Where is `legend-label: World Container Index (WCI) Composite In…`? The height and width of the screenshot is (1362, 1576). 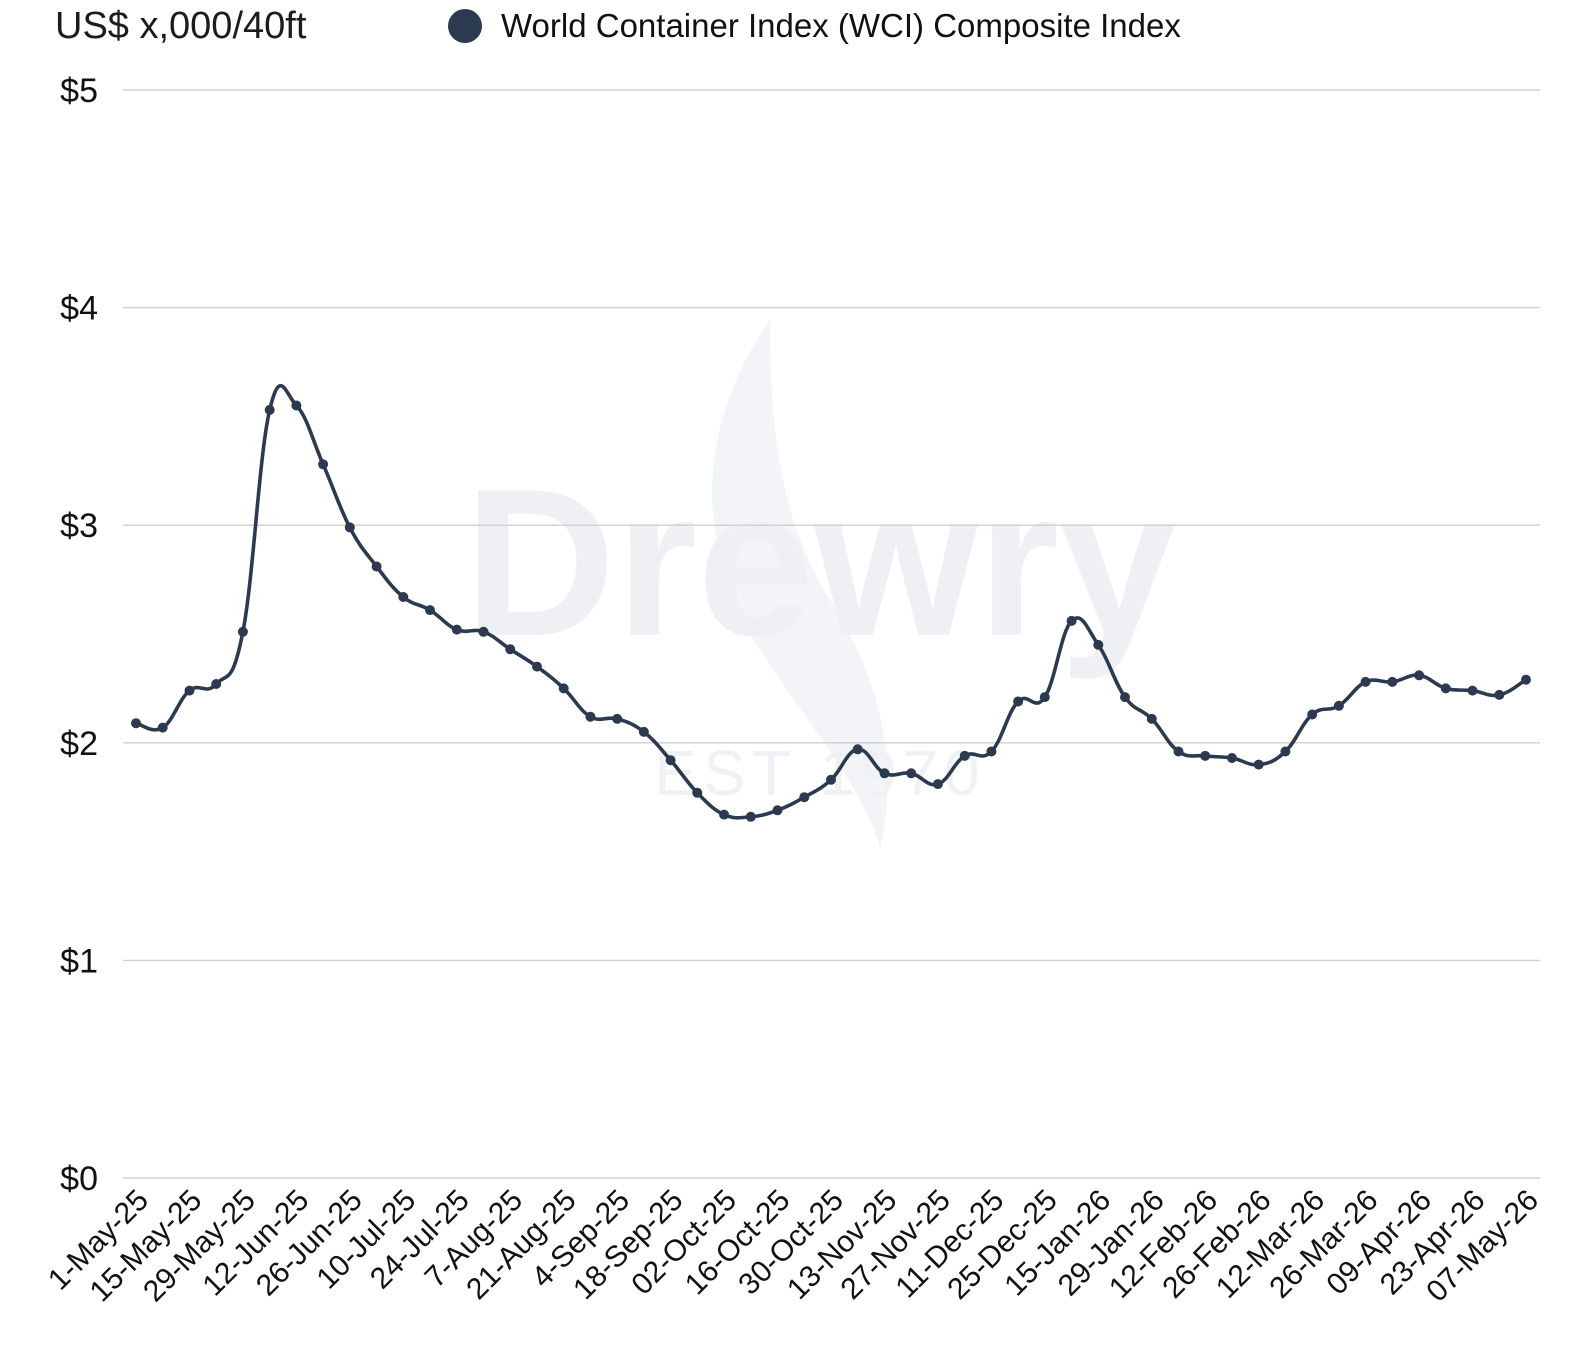
legend-label: World Container Index (WCI) Composite In… is located at coordinates (841, 25).